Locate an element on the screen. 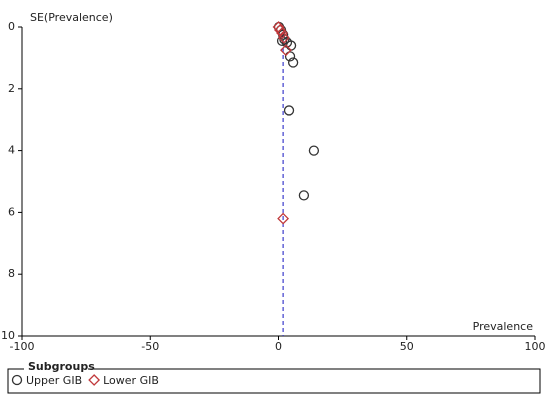 This screenshot has height=406, width=550. y-axis-title: SE(Prevalence) is located at coordinates (71, 17).